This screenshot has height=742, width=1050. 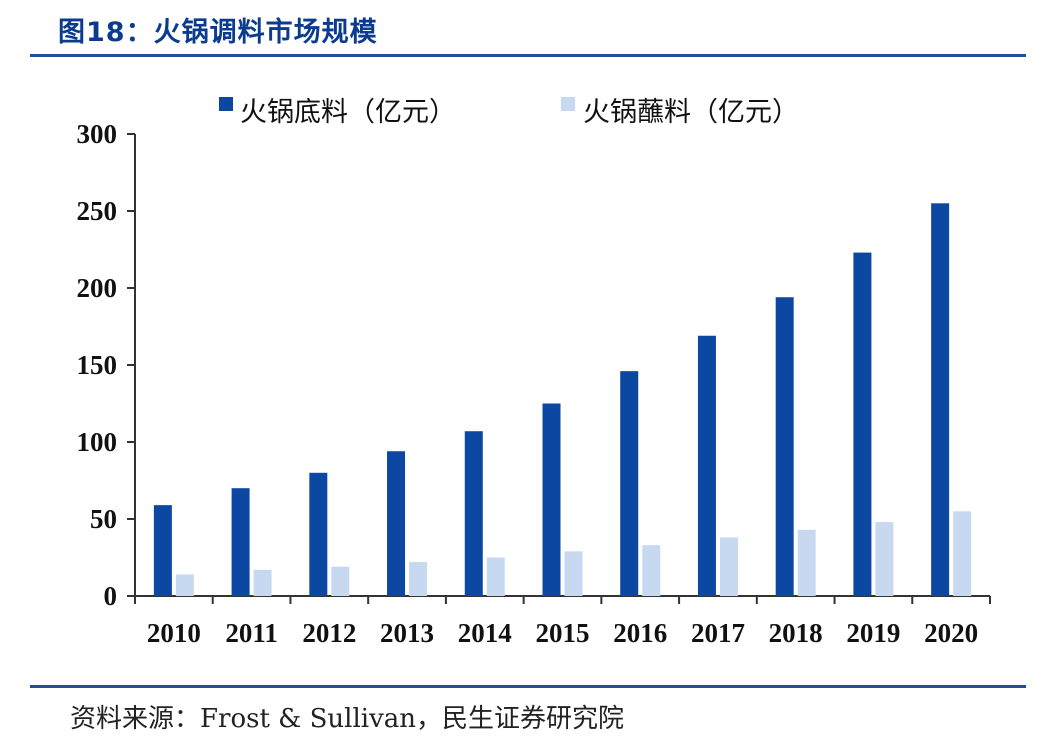 What do you see at coordinates (184, 585) in the screenshot?
I see `bar-series-1-2010` at bounding box center [184, 585].